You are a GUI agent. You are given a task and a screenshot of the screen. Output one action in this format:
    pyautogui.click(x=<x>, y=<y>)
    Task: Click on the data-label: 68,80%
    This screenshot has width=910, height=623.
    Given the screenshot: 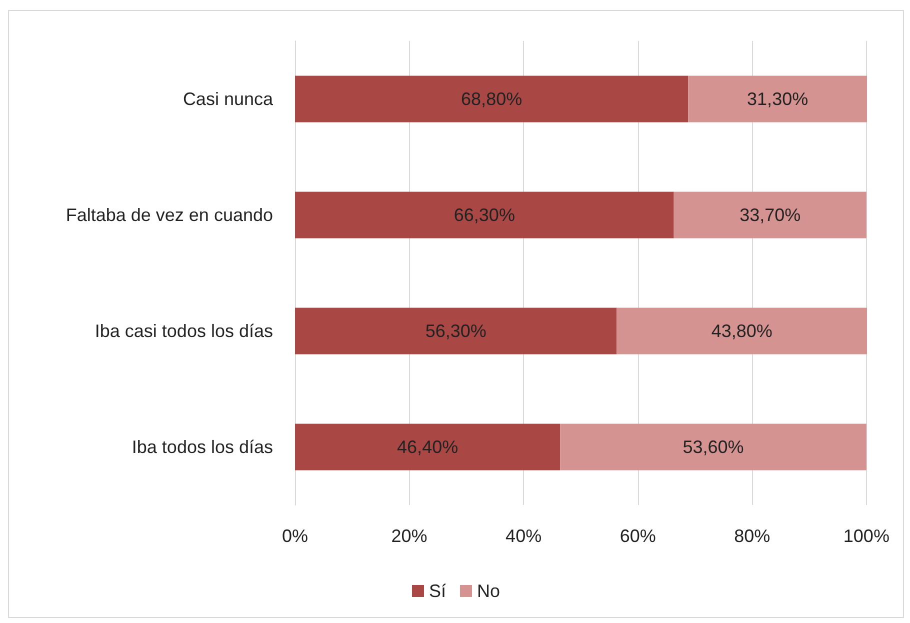 What is the action you would take?
    pyautogui.click(x=491, y=99)
    